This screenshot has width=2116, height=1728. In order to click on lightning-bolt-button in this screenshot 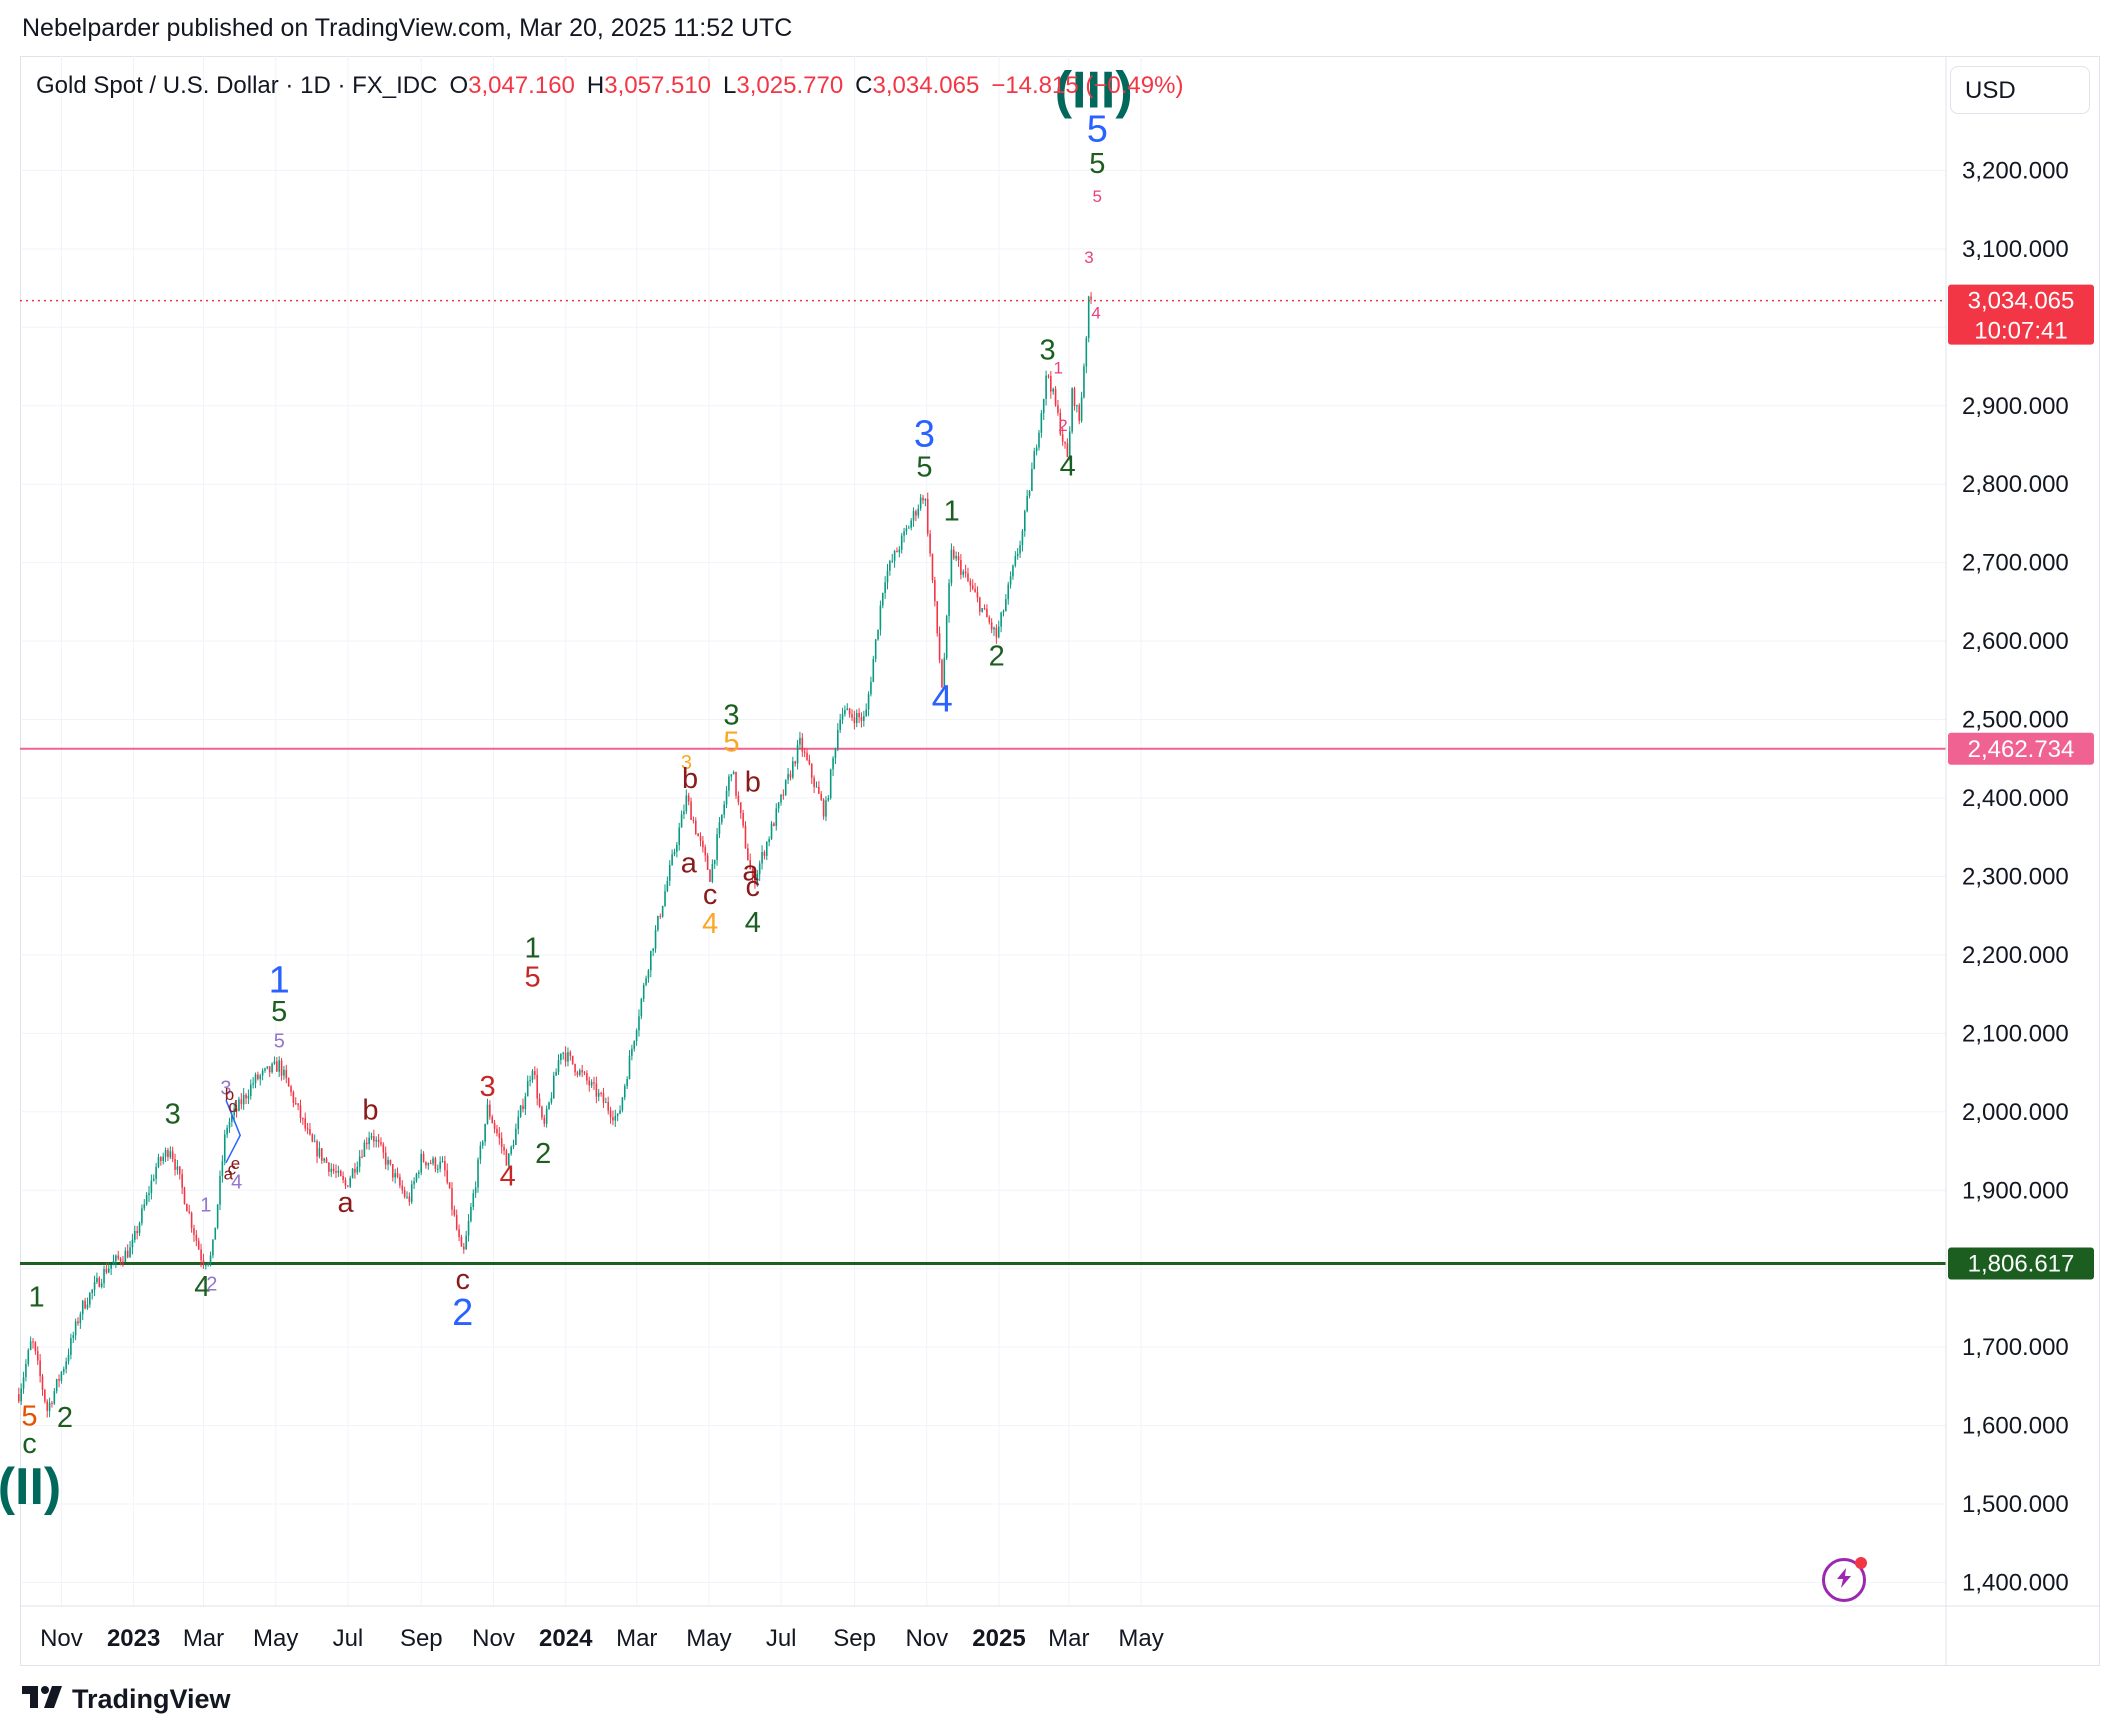, I will do `click(1844, 1579)`.